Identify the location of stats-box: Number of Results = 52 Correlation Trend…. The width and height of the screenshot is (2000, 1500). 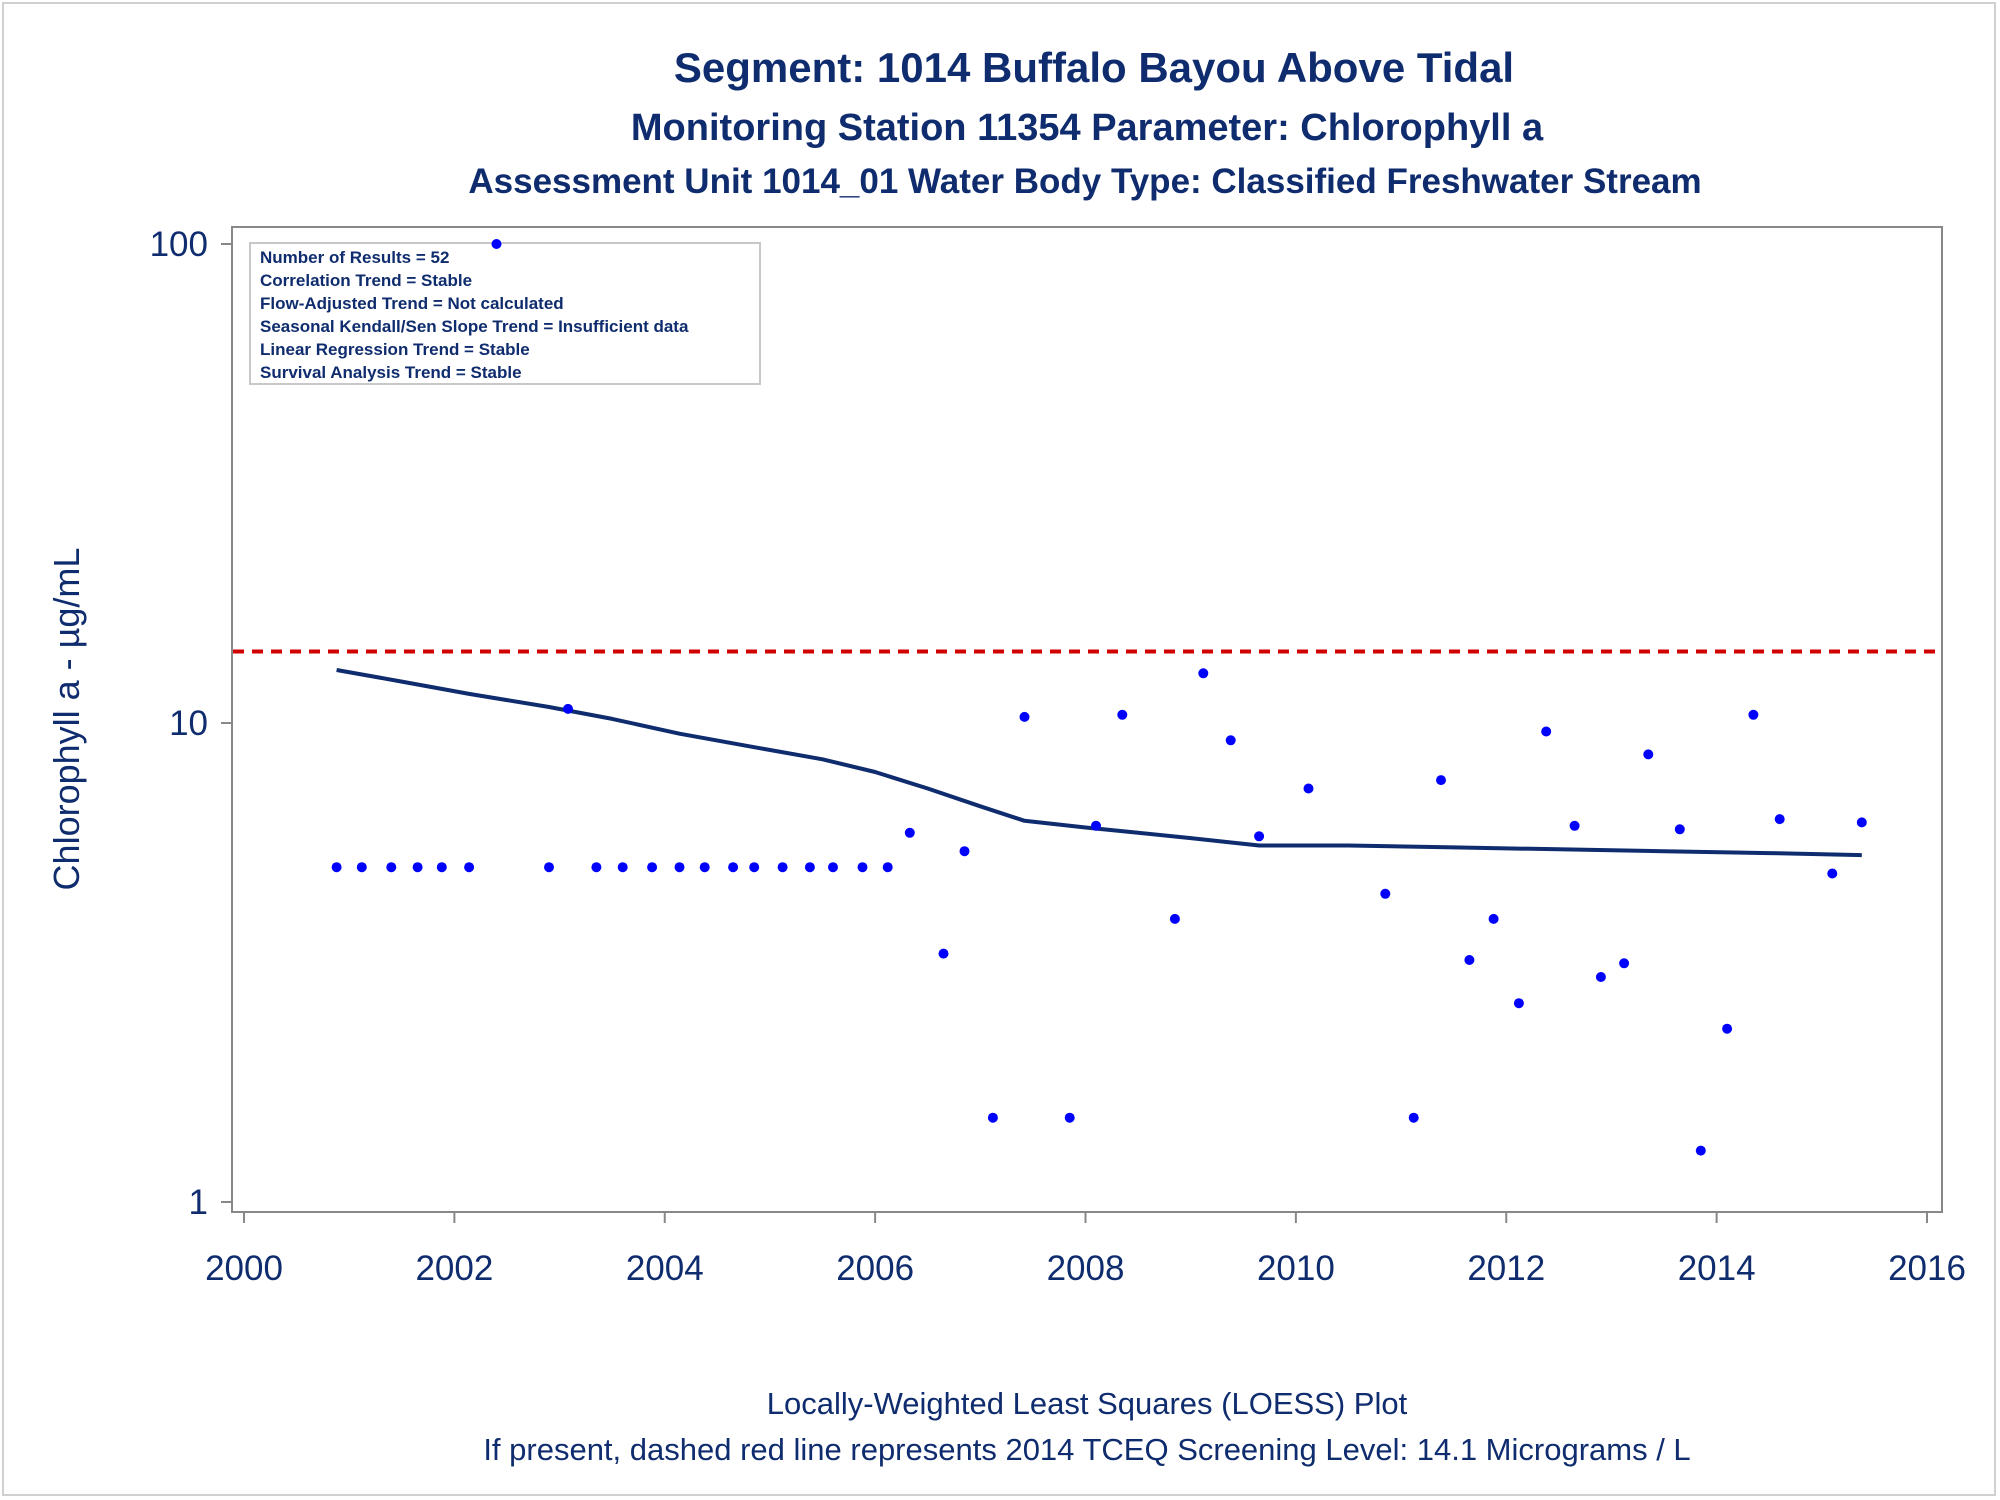
(505, 313).